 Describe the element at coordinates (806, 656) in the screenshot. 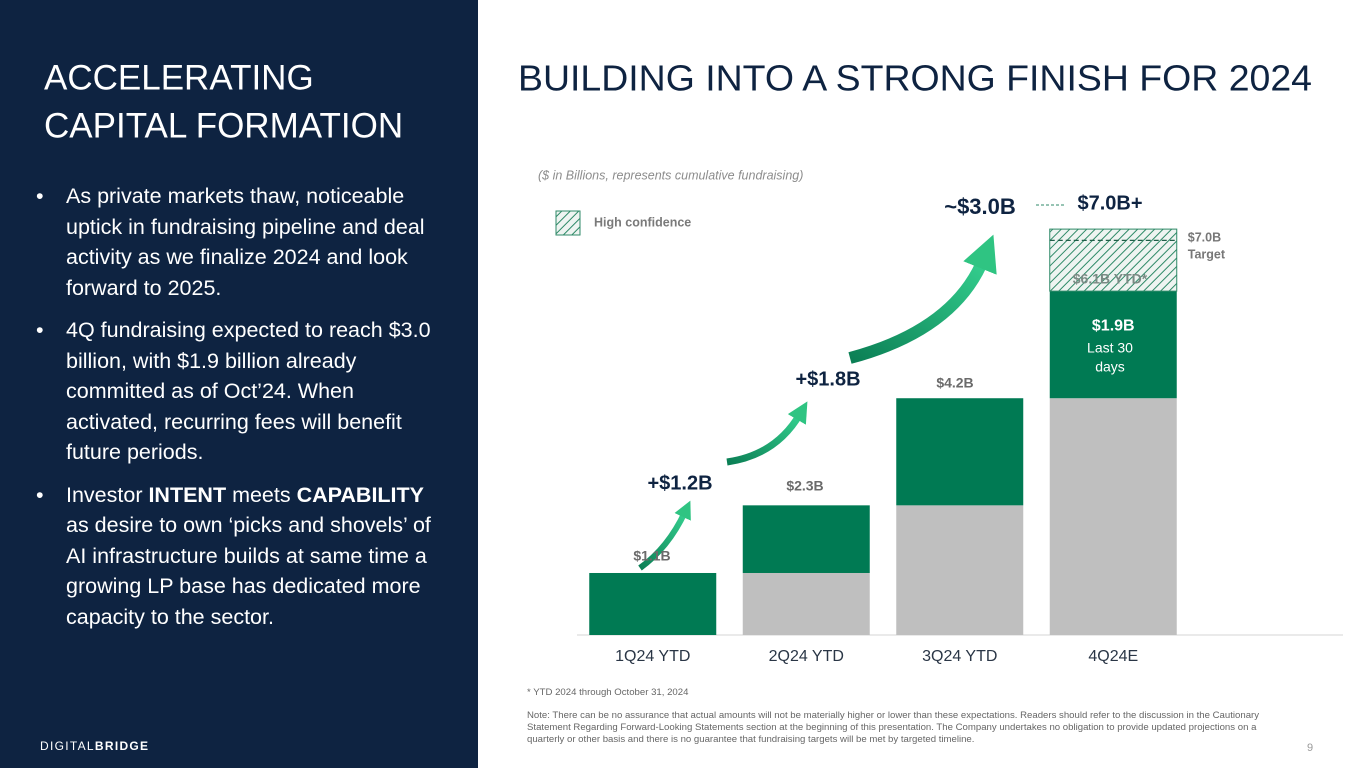

I see `x-tick-label: 2Q24 YTD` at that location.